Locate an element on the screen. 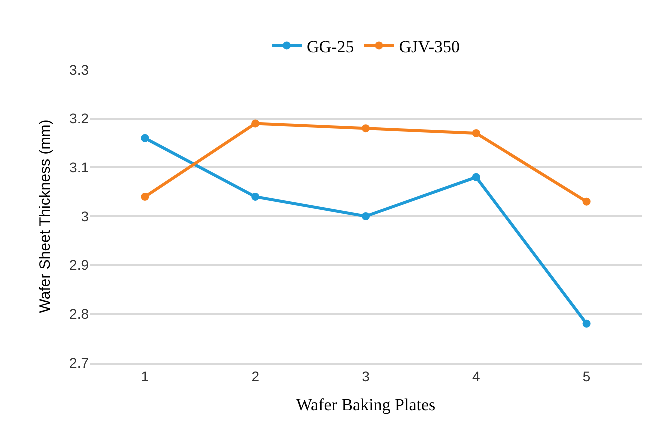 The image size is (662, 433). y-tick-label: 2.7 is located at coordinates (80, 362).